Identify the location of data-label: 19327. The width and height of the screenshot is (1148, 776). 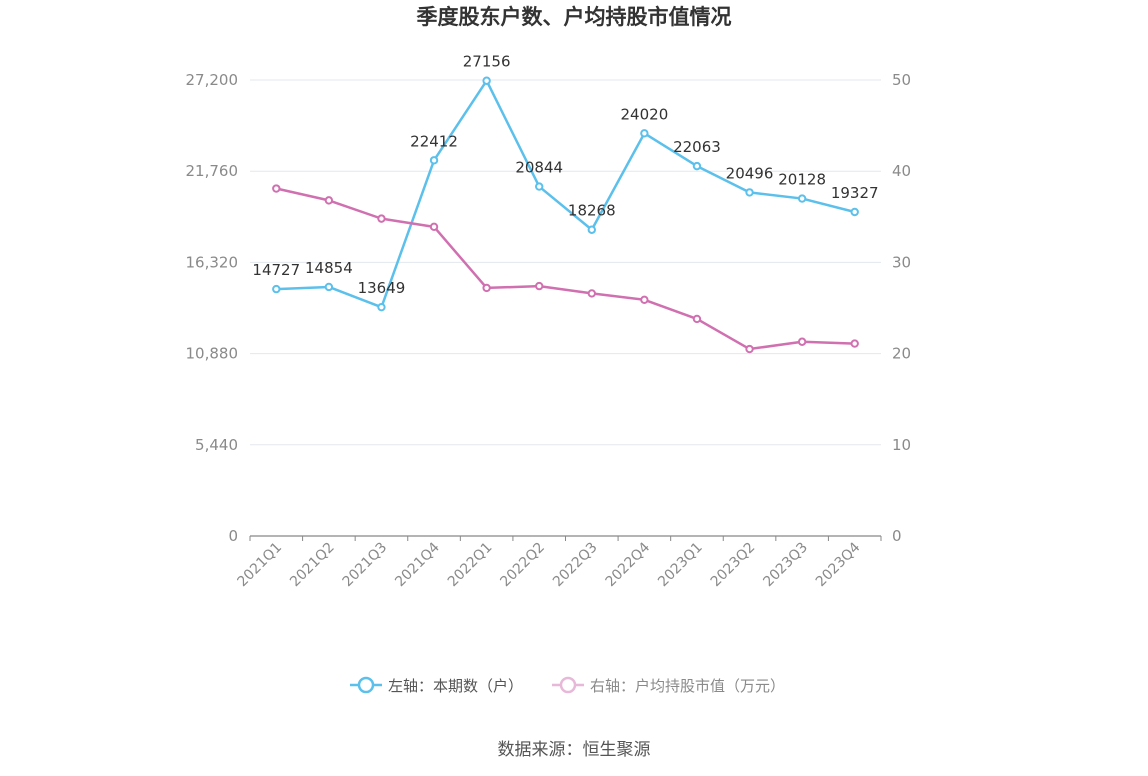
(855, 193).